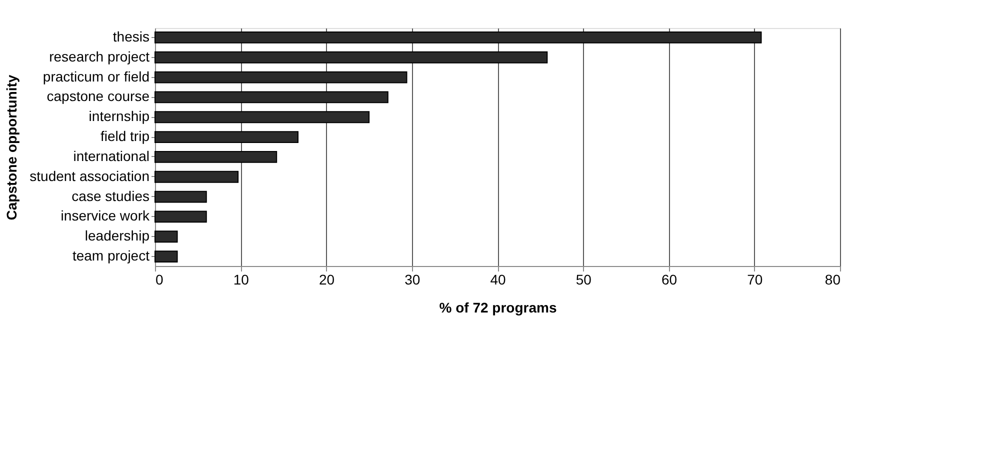  I want to click on y-tick-label: internship, so click(119, 116).